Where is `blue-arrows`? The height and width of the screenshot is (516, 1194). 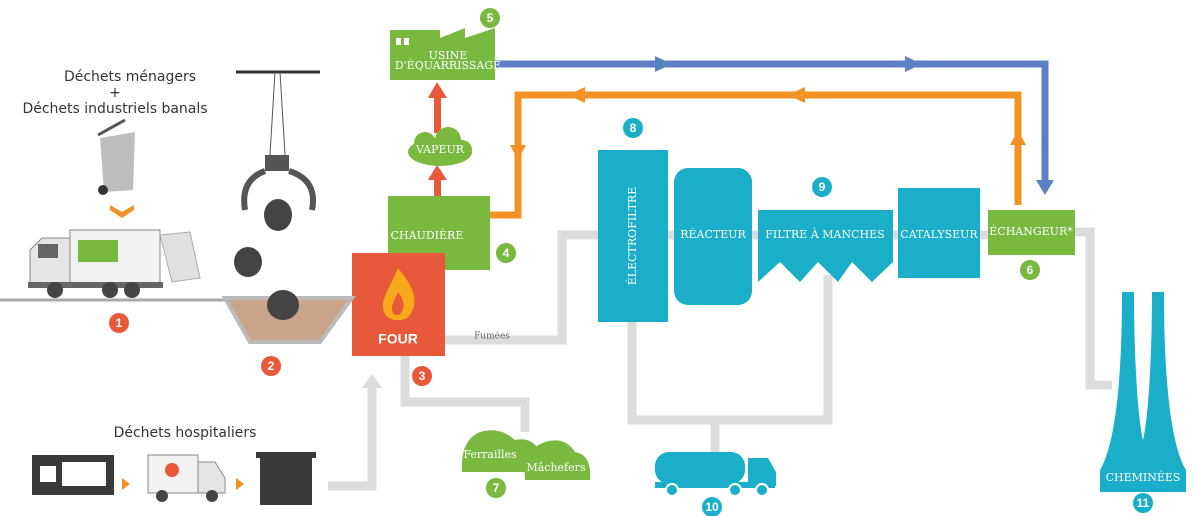
blue-arrows is located at coordinates (854, 125).